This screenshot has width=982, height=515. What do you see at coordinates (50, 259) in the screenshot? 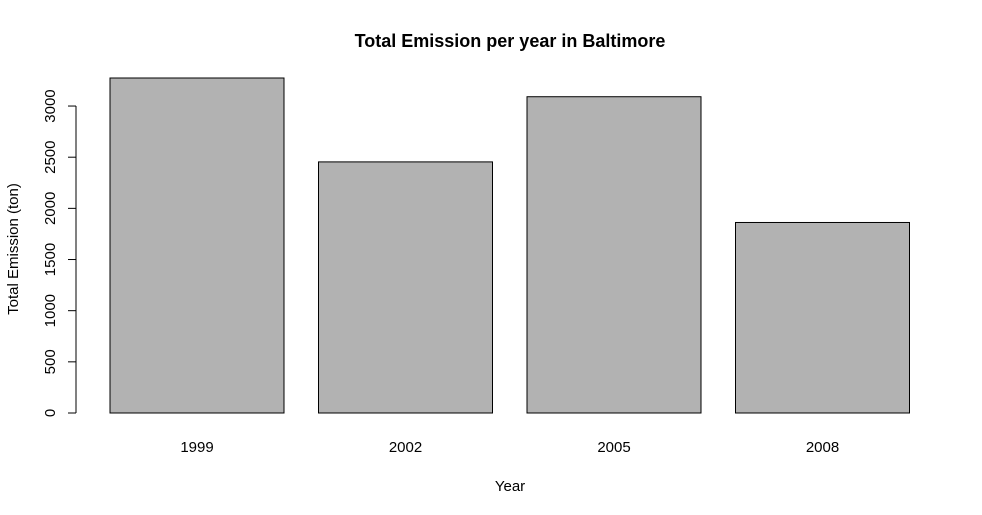
I see `y-tick-label: 1500` at bounding box center [50, 259].